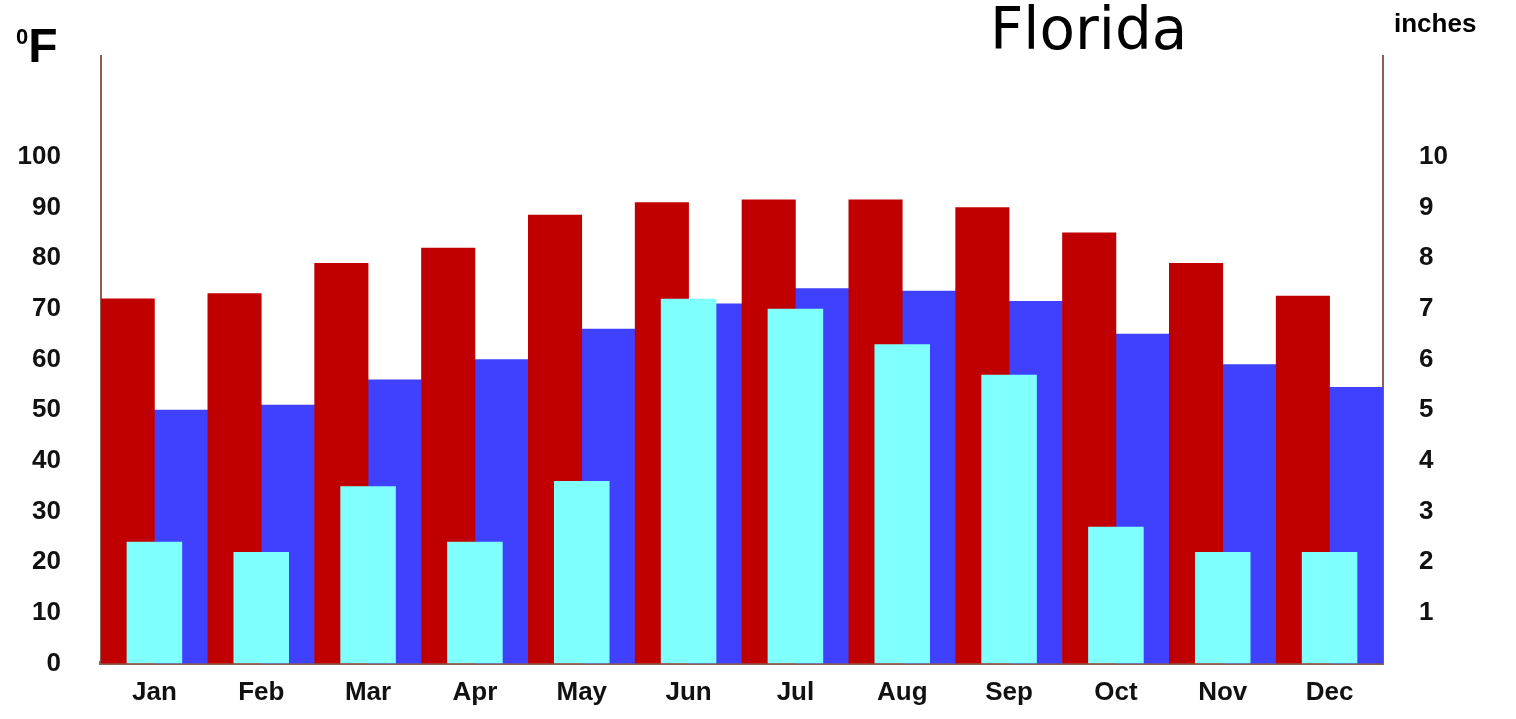 Image resolution: width=1516 pixels, height=719 pixels. Describe the element at coordinates (46, 458) in the screenshot. I see `y-tick-label: 40` at that location.